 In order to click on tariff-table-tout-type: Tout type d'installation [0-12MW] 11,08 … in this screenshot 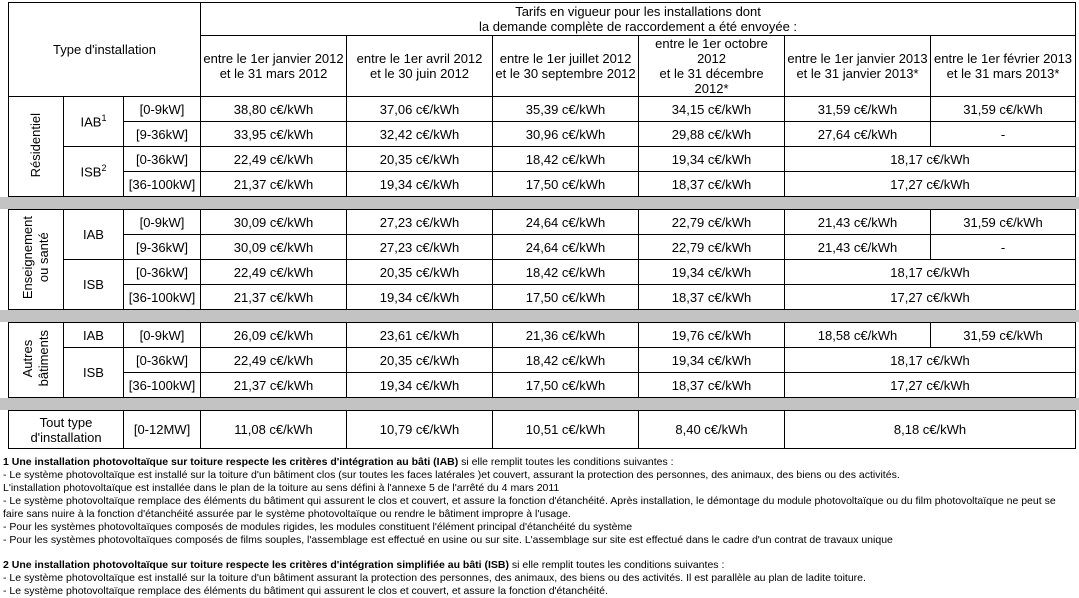, I will do `click(542, 429)`.